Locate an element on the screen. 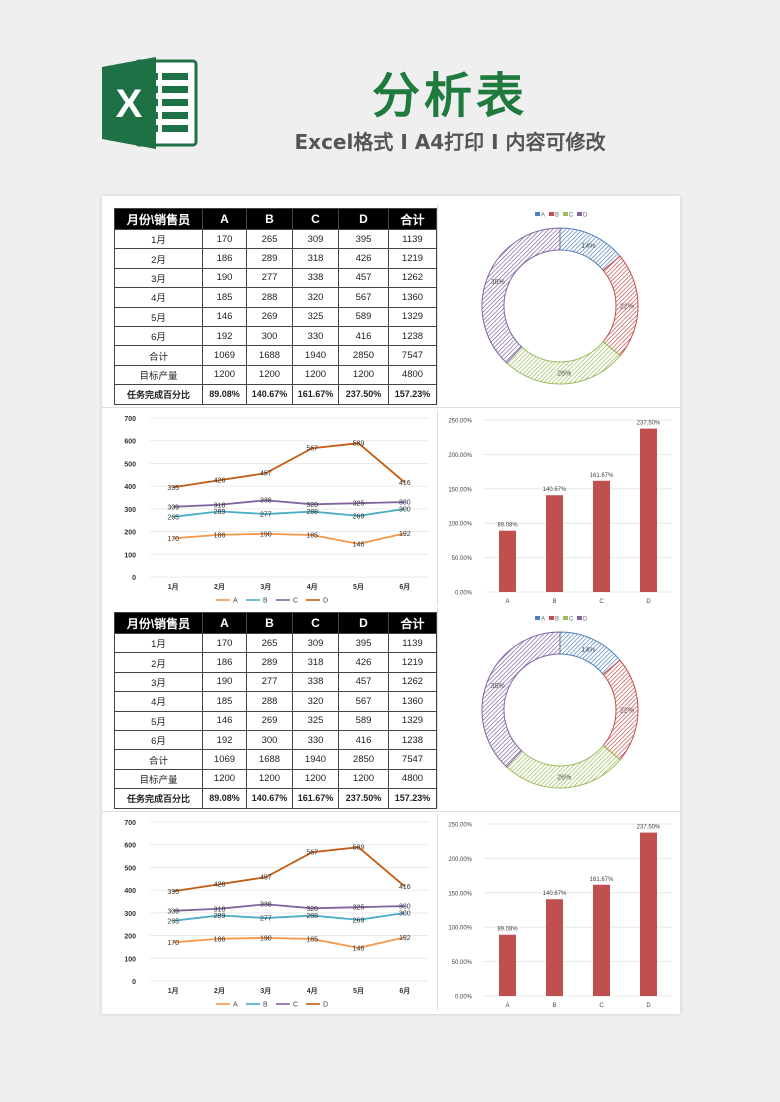  row-label-cell: 合计 is located at coordinates (158, 355).